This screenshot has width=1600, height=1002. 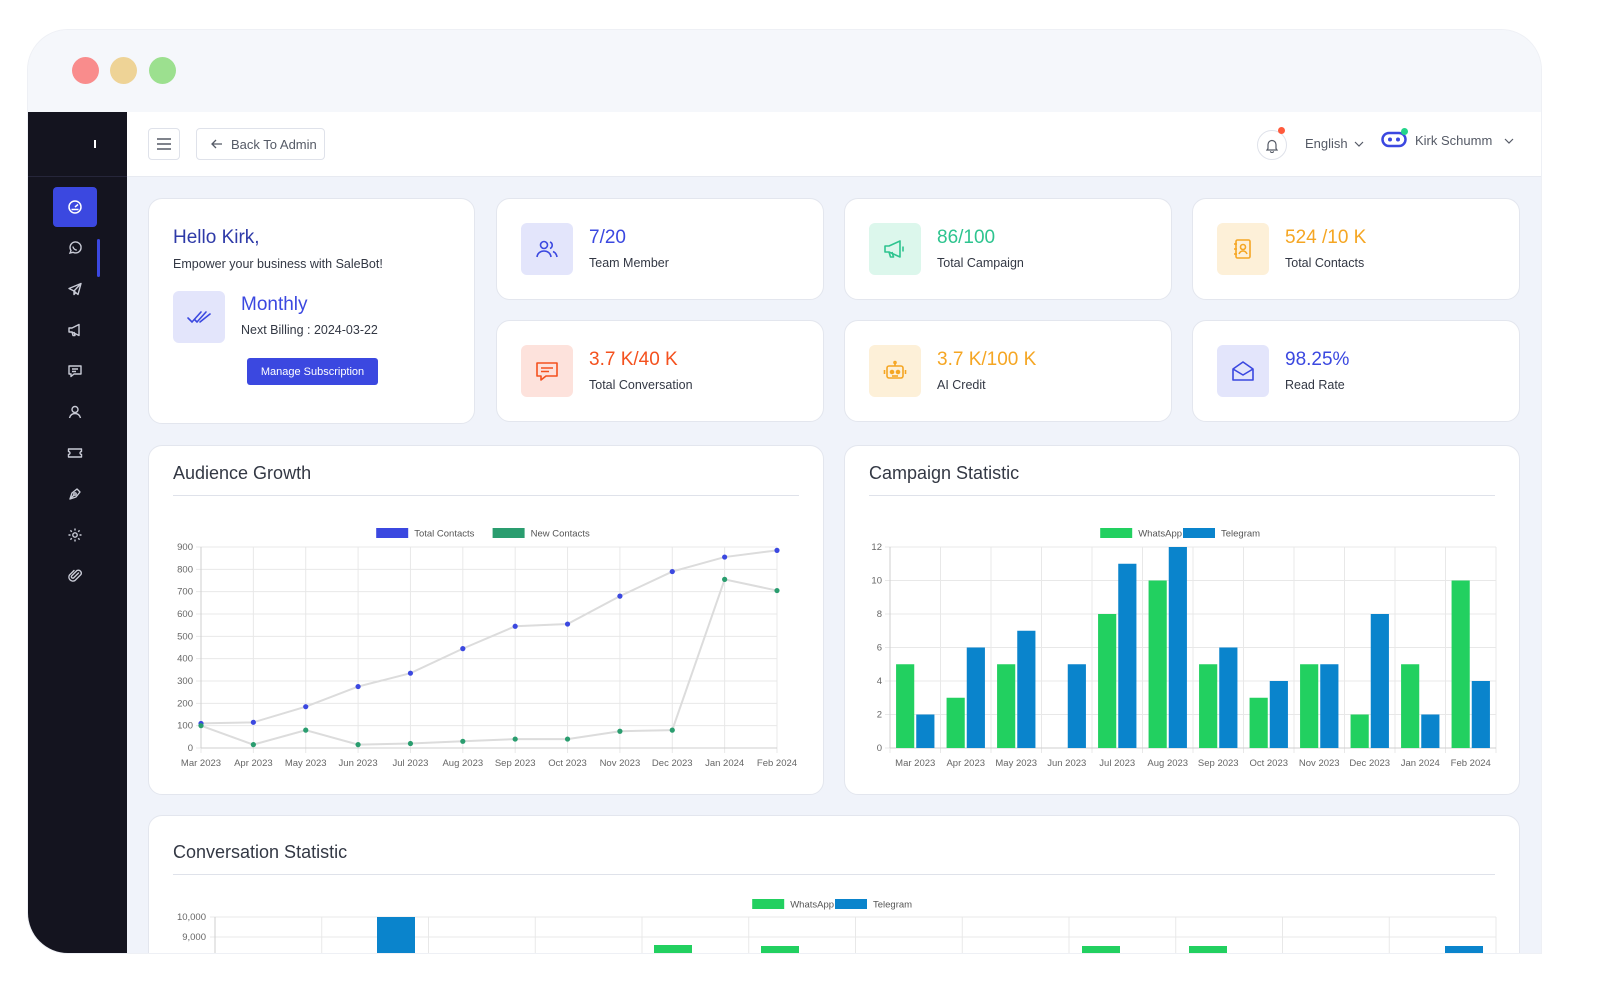 What do you see at coordinates (812, 905) in the screenshot?
I see `legend-label: WhatsApp` at bounding box center [812, 905].